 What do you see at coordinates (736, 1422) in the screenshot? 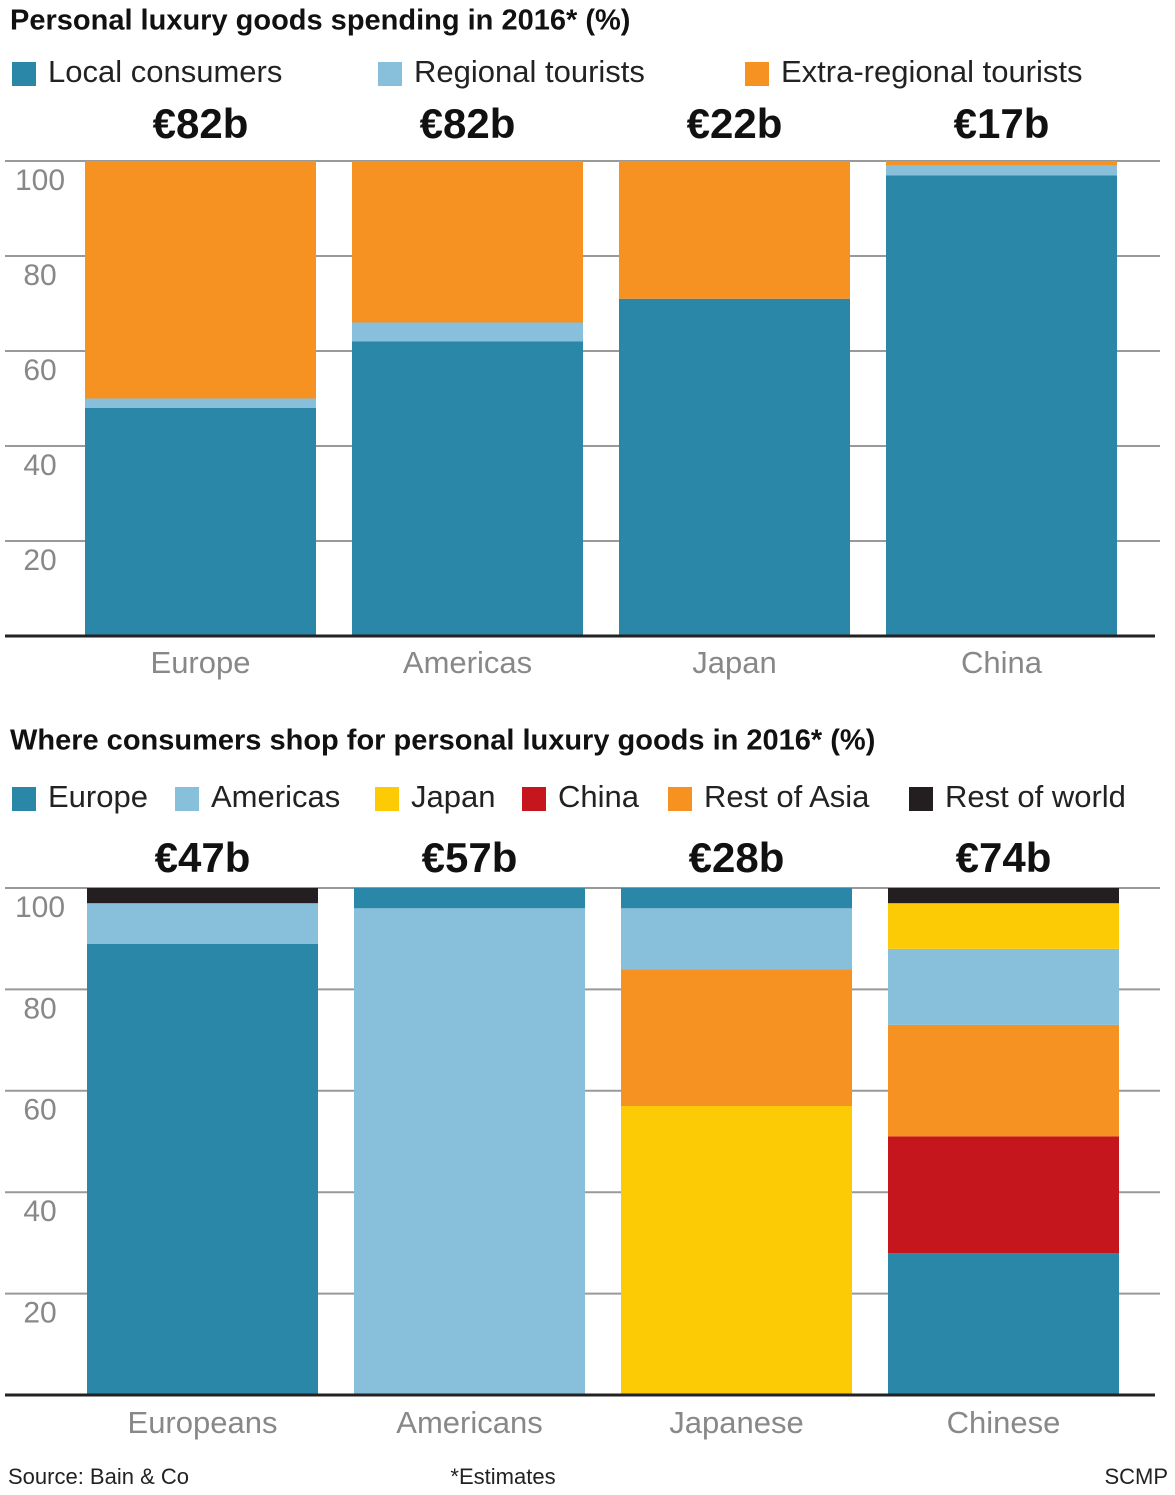
I see `x-tick-label: Japanese` at bounding box center [736, 1422].